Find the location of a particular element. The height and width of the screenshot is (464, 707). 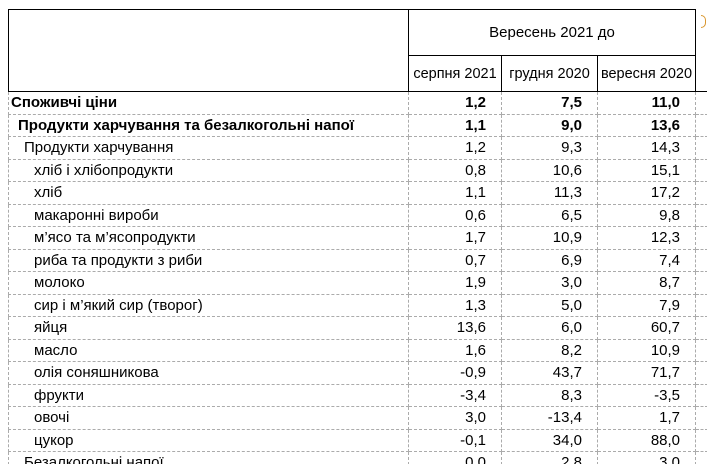

table-row: фрукти -3,4 8,3 -3,5 is located at coordinates (357, 395).